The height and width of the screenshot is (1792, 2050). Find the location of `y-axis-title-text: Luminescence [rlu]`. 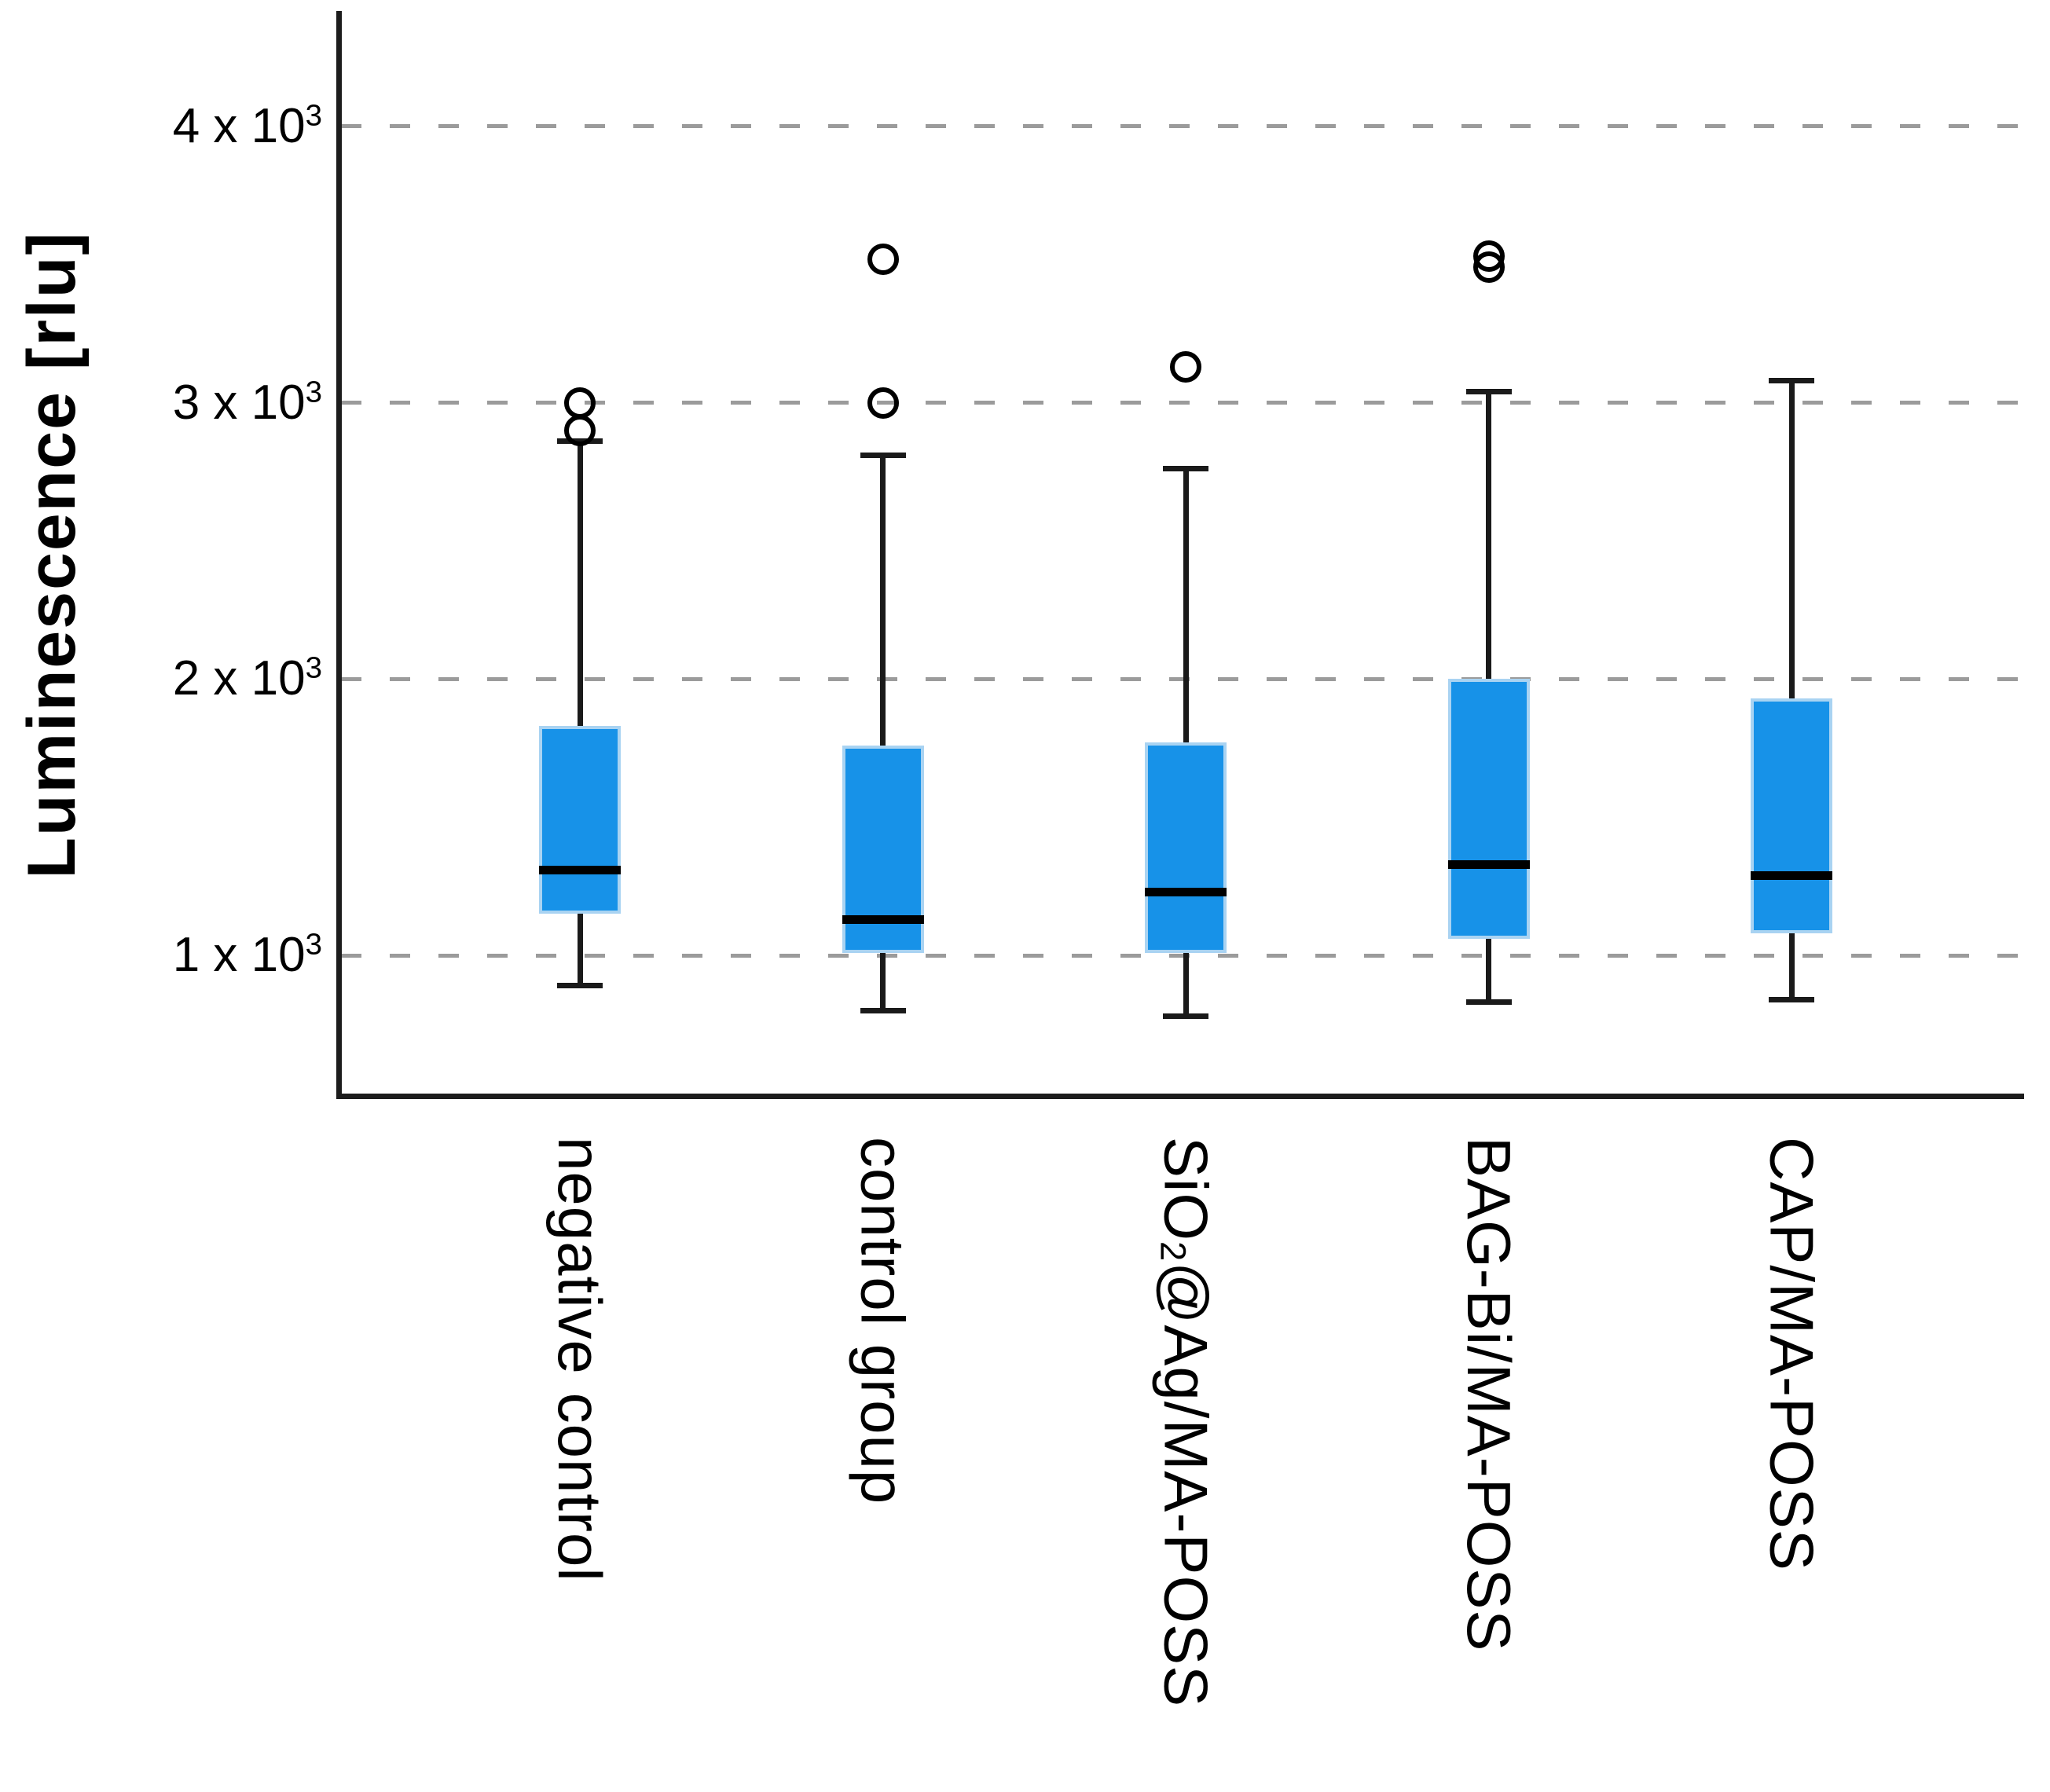

y-axis-title-text: Luminescence [rlu] is located at coordinates (52, 554).